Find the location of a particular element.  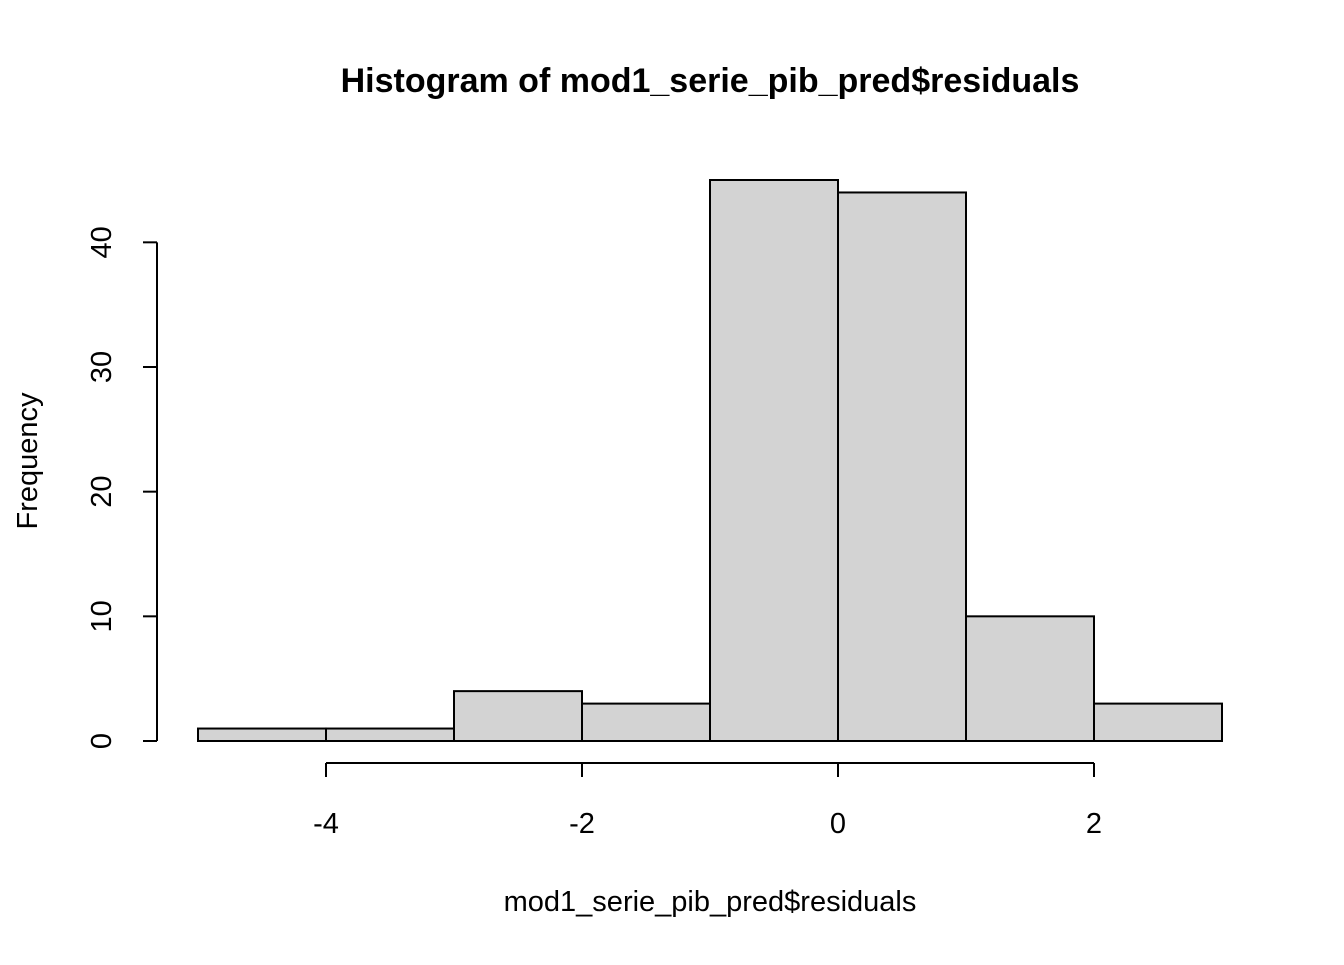

y-axis-title: Frequency is located at coordinates (28, 461).